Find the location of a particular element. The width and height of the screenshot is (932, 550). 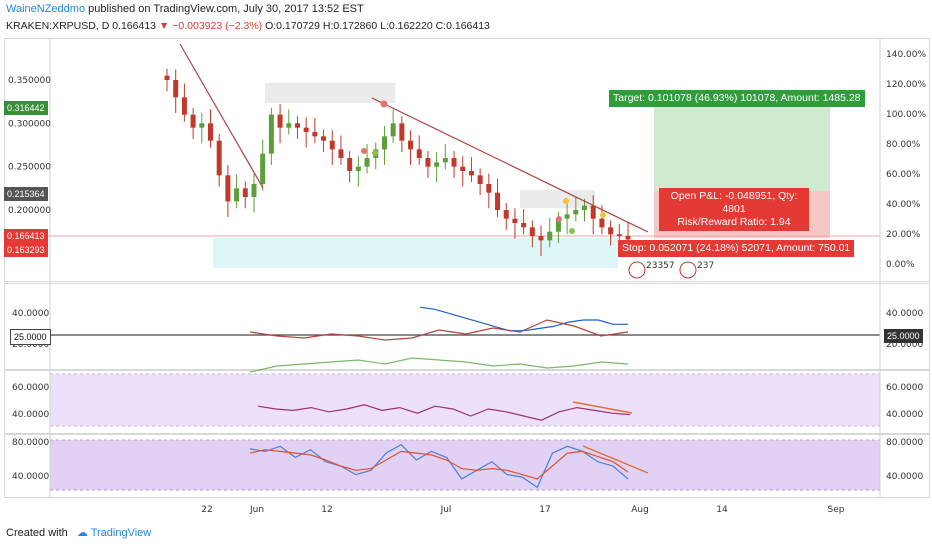

stoch-band is located at coordinates (465, 465).